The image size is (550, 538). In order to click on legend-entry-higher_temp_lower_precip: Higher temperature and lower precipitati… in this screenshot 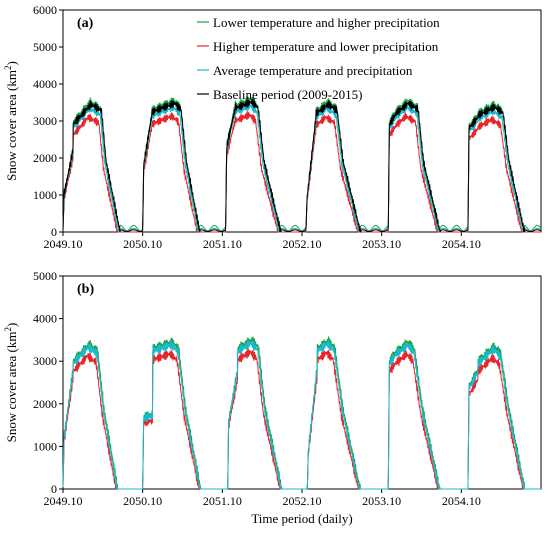, I will do `click(326, 46)`.